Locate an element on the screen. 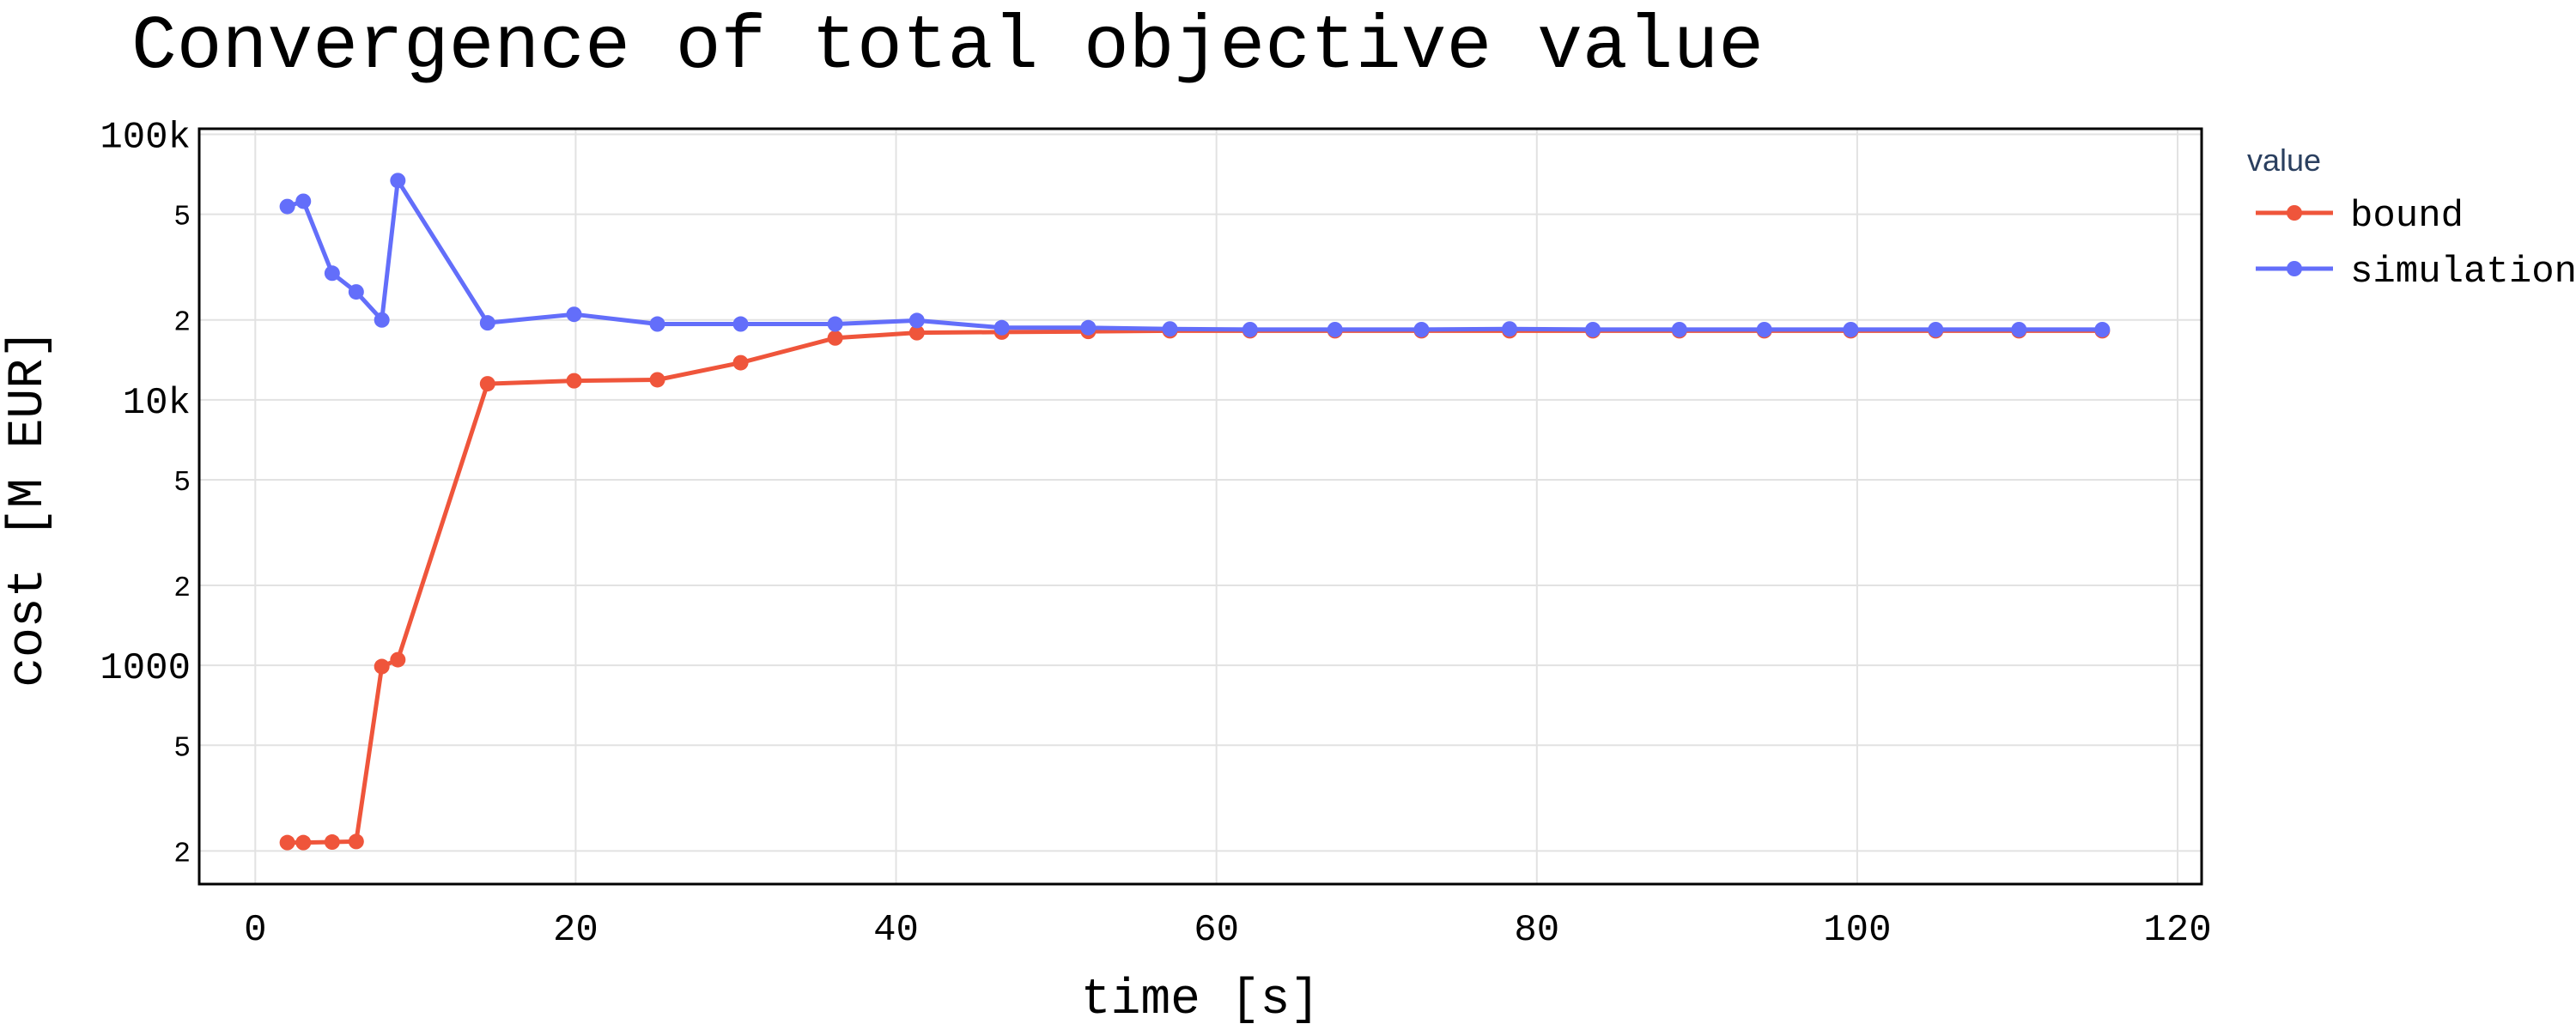  legend-title: value is located at coordinates (2284, 160).